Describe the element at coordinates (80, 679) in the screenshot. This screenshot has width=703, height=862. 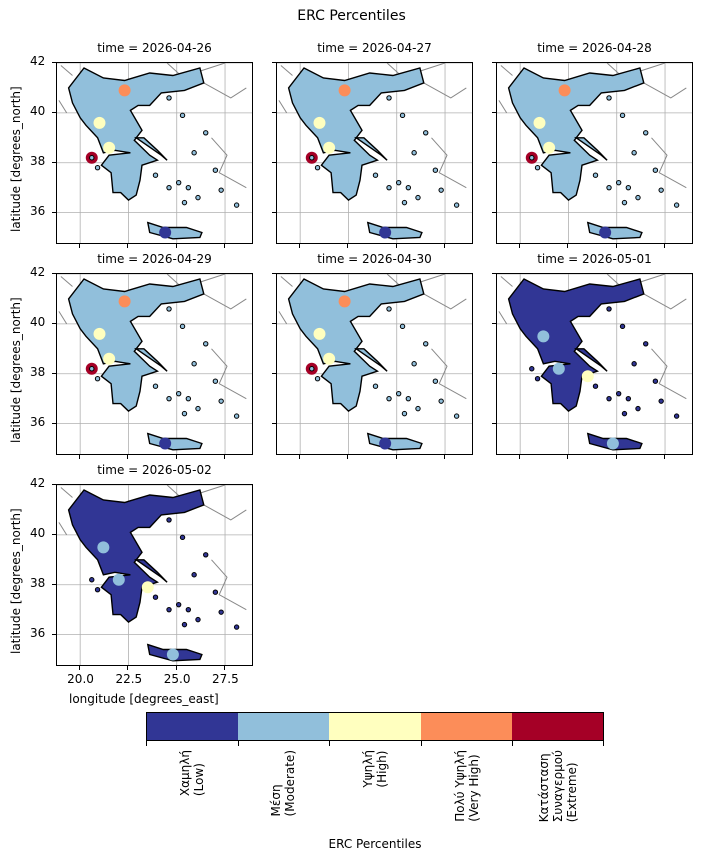
I see `x-tick-label: 20.0` at that location.